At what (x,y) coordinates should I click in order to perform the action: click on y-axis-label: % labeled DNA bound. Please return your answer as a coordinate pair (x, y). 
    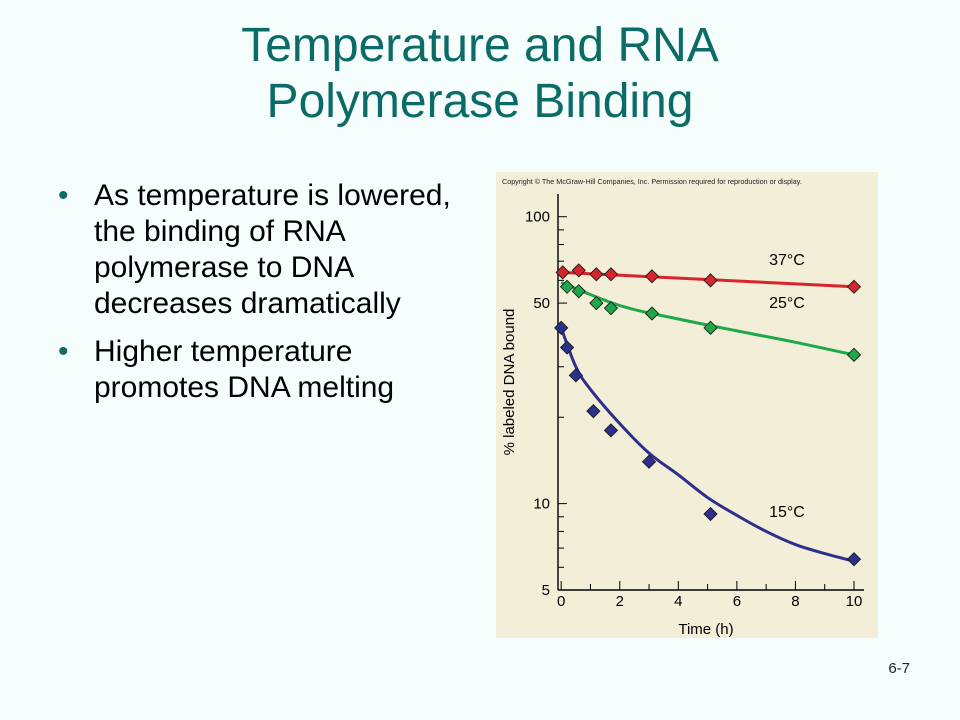
    Looking at the image, I should click on (509, 382).